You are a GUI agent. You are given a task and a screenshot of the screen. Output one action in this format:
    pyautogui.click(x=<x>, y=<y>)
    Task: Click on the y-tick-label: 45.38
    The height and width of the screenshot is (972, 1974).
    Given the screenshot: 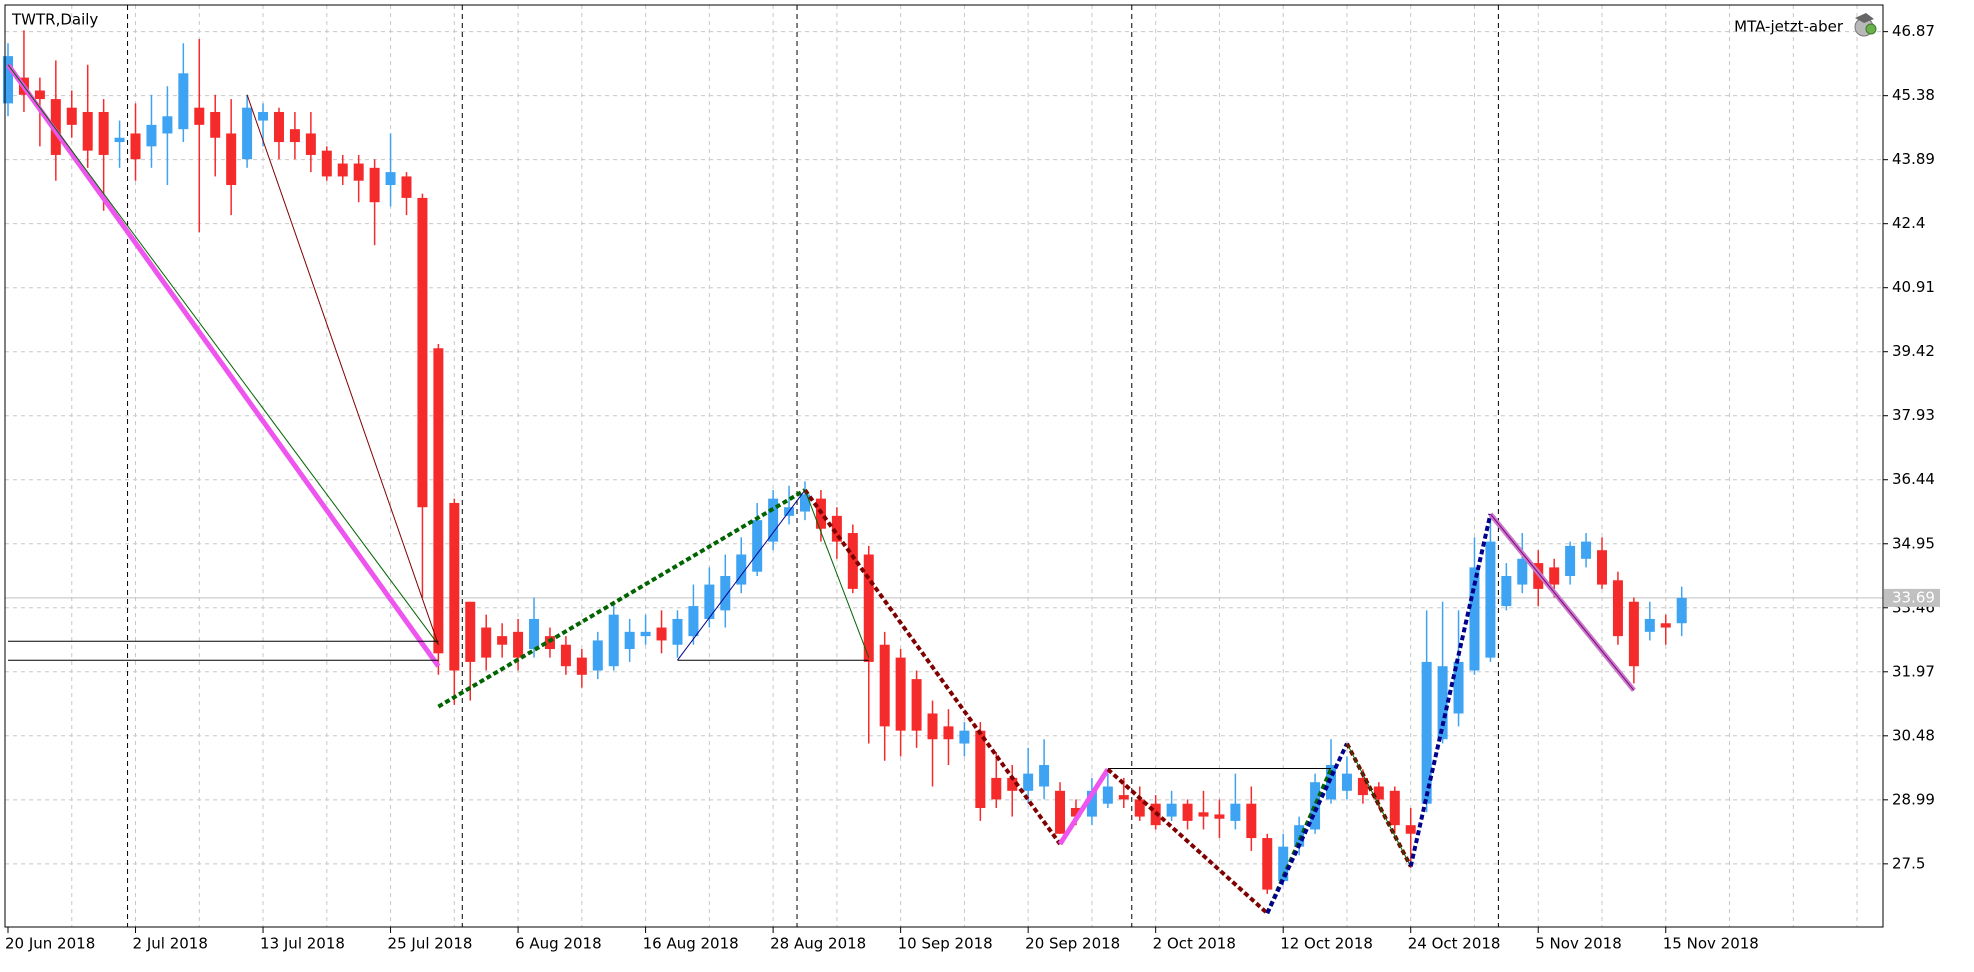 What is the action you would take?
    pyautogui.click(x=1913, y=95)
    